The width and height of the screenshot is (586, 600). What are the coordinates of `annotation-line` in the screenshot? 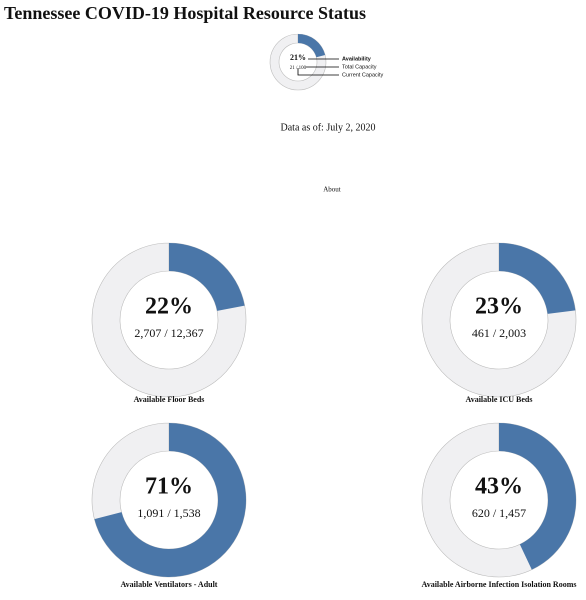 It's located at (318, 72).